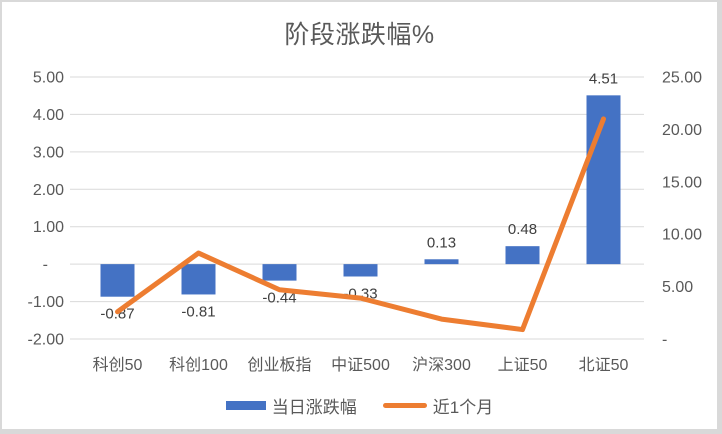 This screenshot has width=722, height=434. Describe the element at coordinates (360, 270) in the screenshot. I see `bar-中证500` at that location.